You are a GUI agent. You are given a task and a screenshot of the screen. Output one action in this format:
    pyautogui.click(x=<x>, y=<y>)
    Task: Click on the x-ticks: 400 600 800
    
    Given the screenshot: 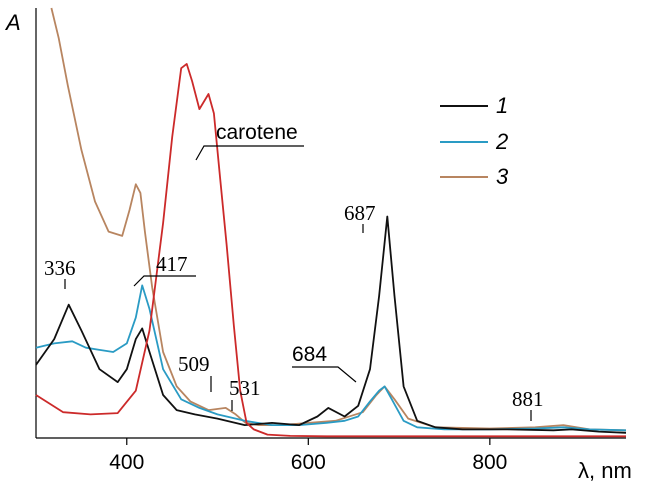 What is the action you would take?
    pyautogui.click(x=308, y=456)
    